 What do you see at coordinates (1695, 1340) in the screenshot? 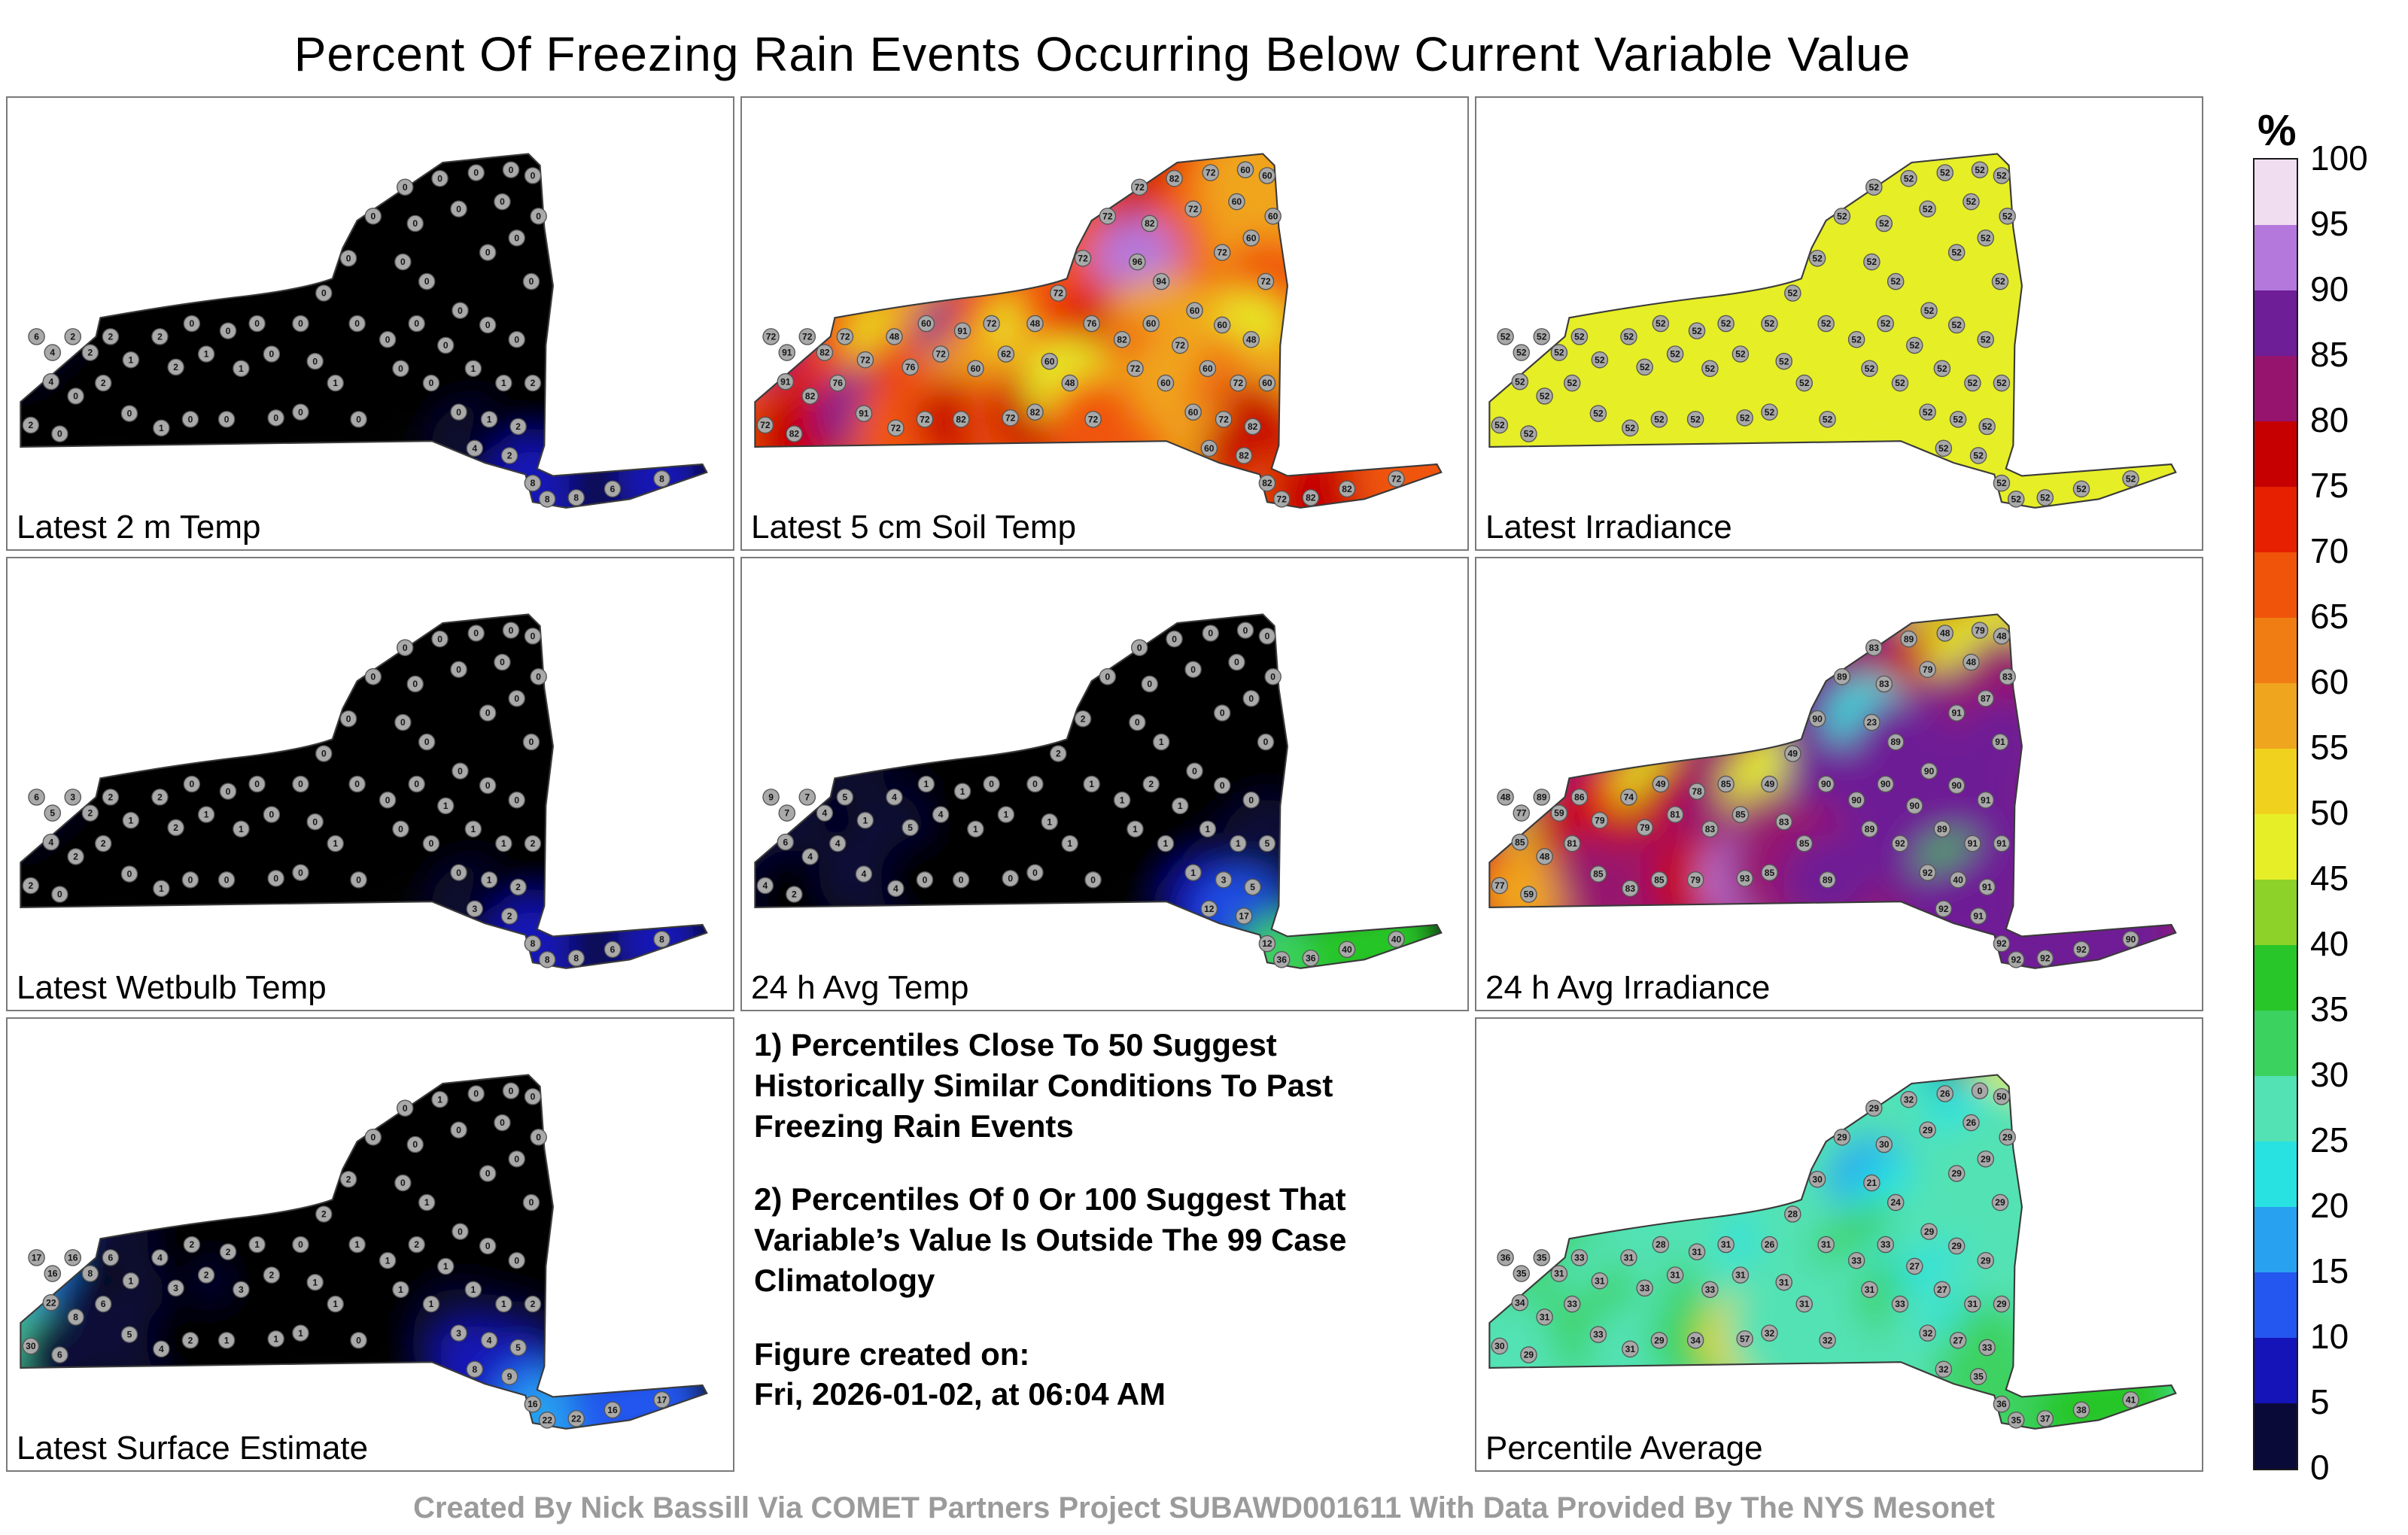
I see `svg-text: 34` at bounding box center [1695, 1340].